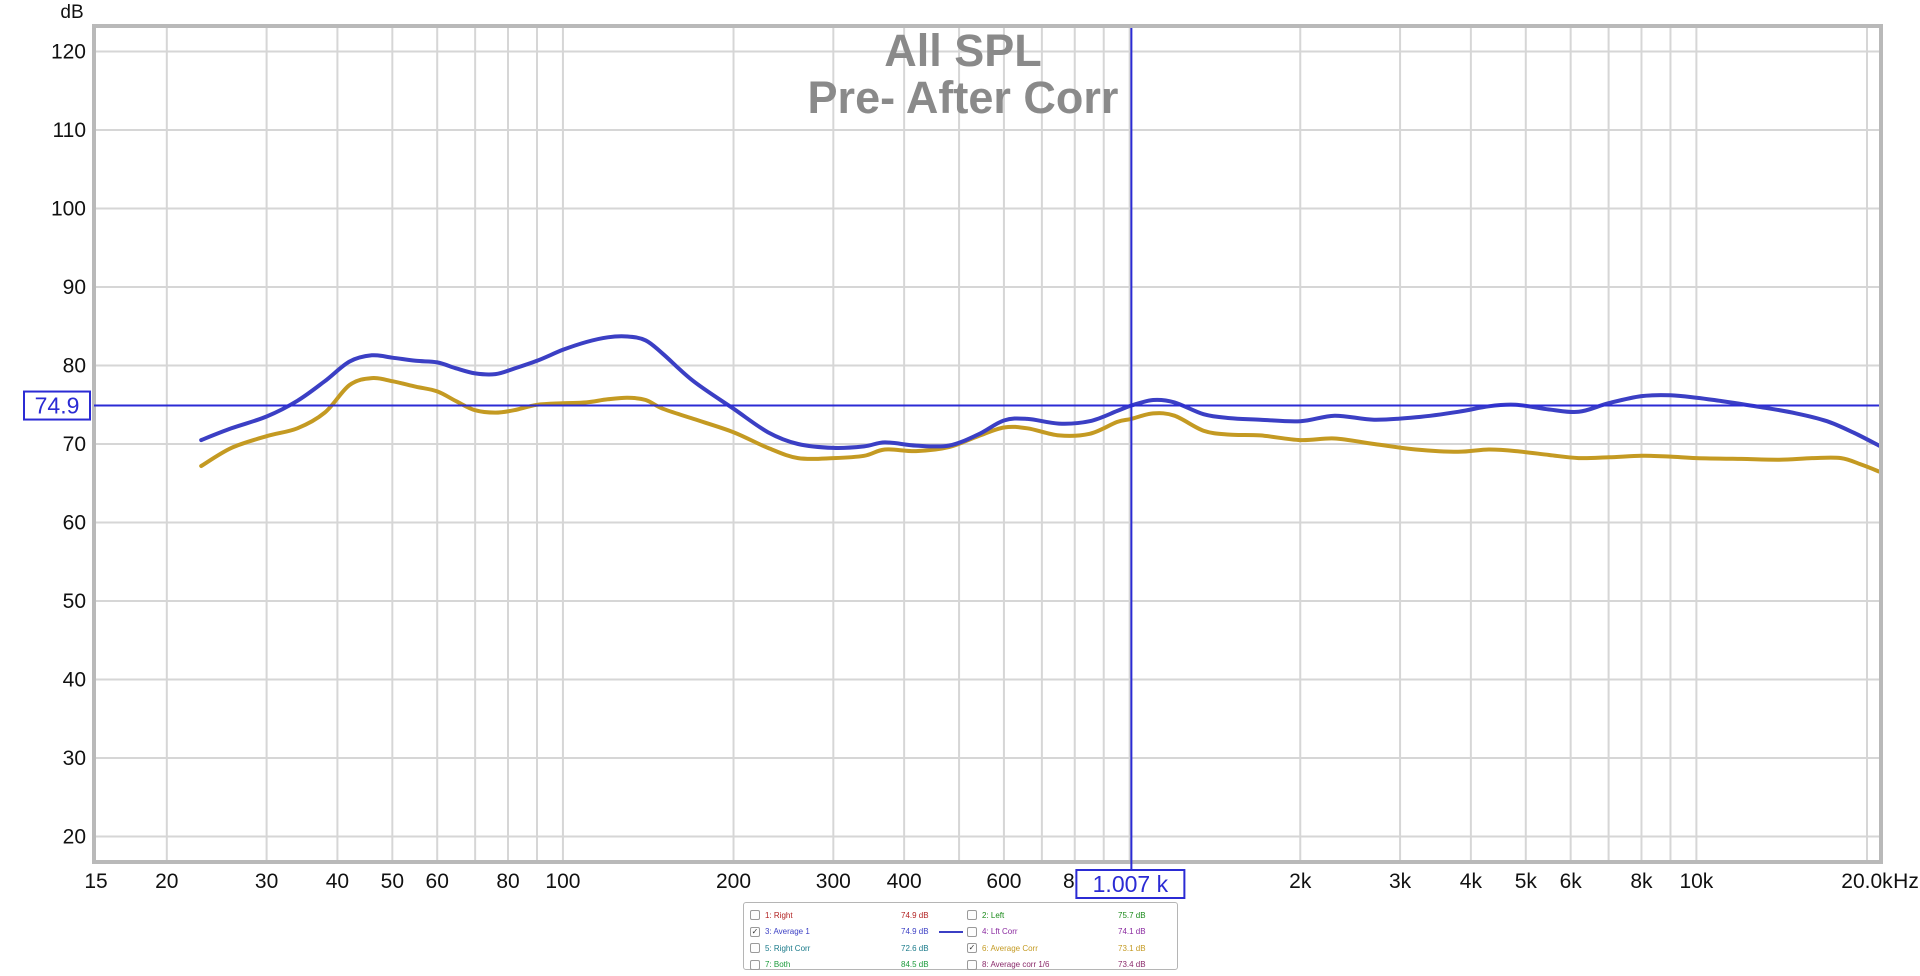 The height and width of the screenshot is (976, 1920). Describe the element at coordinates (915, 965) in the screenshot. I see `legend-item-value: 84.5 dB` at that location.